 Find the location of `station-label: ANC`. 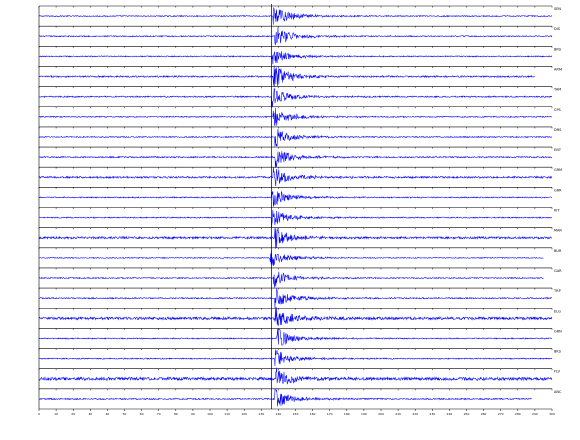

station-label: ANC is located at coordinates (558, 392).